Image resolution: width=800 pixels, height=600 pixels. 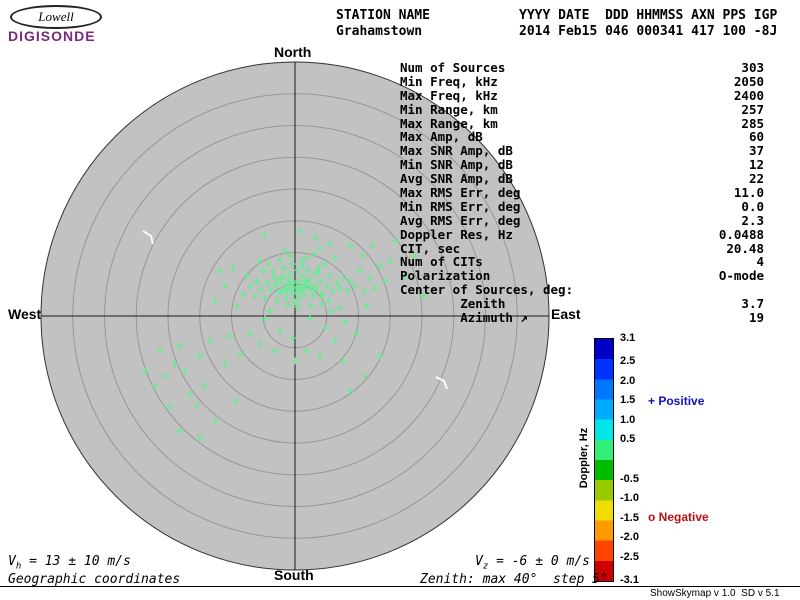 I want to click on stat-row: Min RMS Err, deg 0.0, so click(x=582, y=207).